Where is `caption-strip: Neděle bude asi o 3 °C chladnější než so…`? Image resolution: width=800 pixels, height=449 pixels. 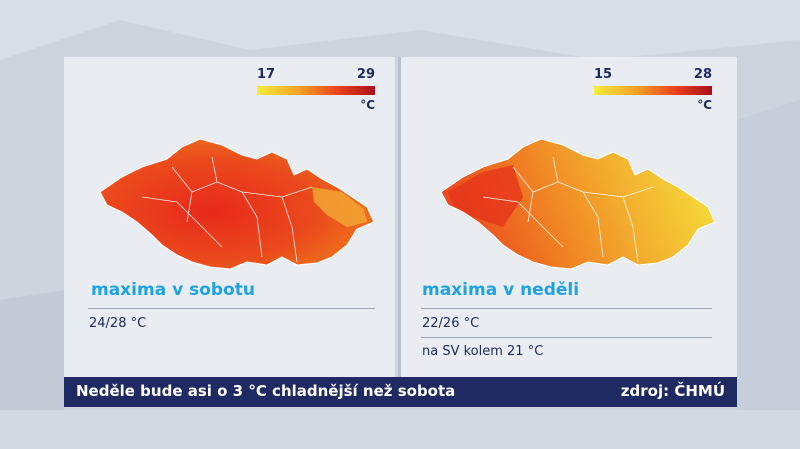
caption-strip: Neděle bude asi o 3 °C chladnější než so… is located at coordinates (400, 392).